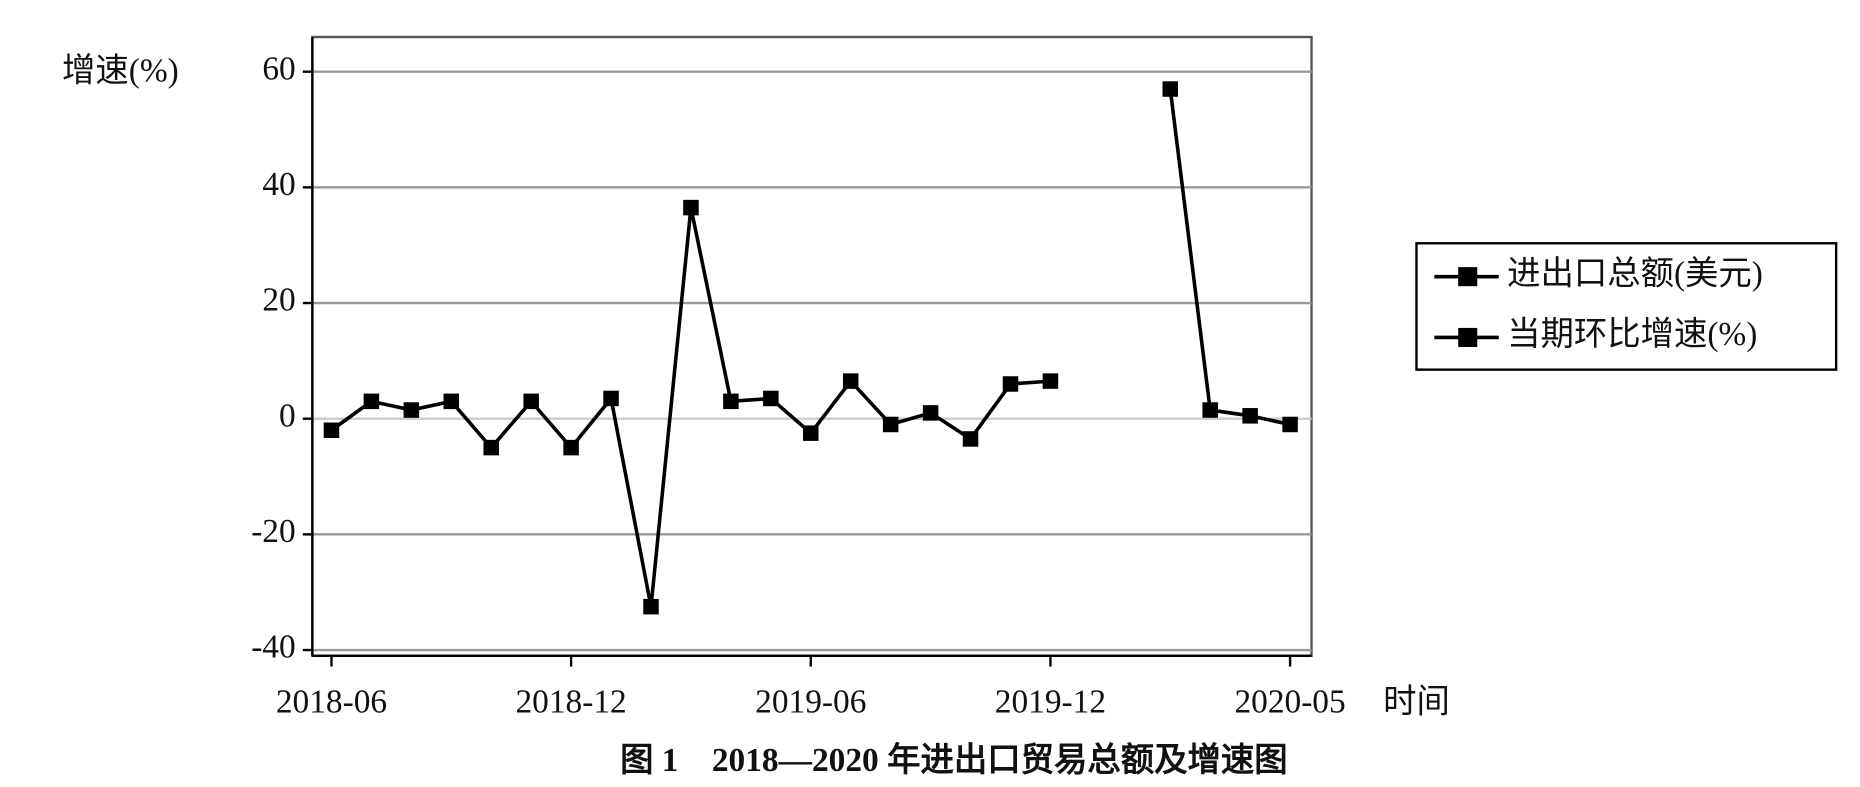 This screenshot has height=787, width=1860. What do you see at coordinates (1050, 701) in the screenshot?
I see `x-tick-label: 2019-12` at bounding box center [1050, 701].